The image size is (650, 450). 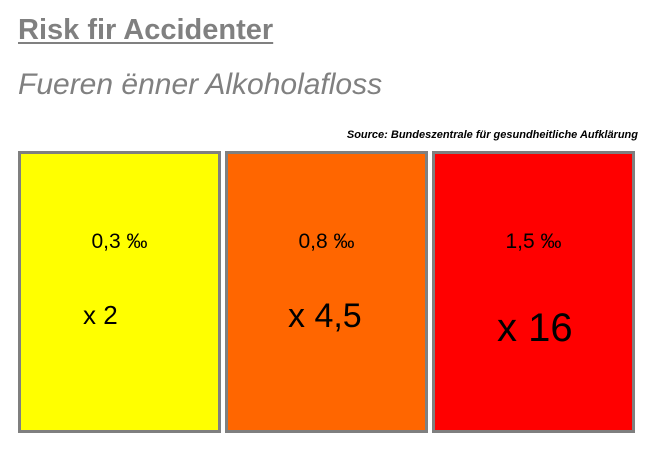 I want to click on risk-factor-label: x 2, so click(x=100, y=315).